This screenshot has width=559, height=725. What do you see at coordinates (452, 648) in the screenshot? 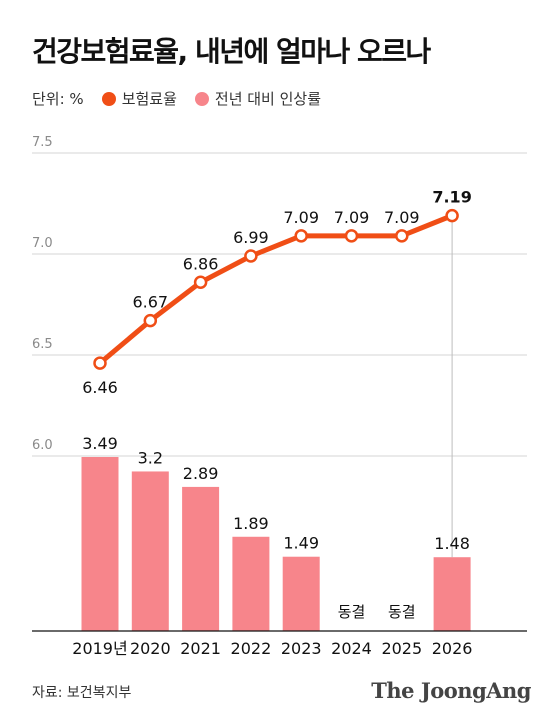
I see `x-tick-label: 2026` at bounding box center [452, 648].